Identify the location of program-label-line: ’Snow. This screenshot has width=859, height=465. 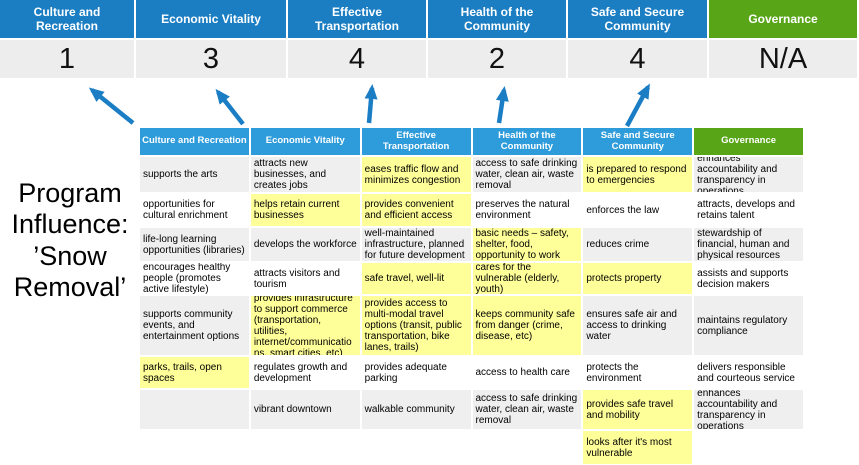
(70, 255).